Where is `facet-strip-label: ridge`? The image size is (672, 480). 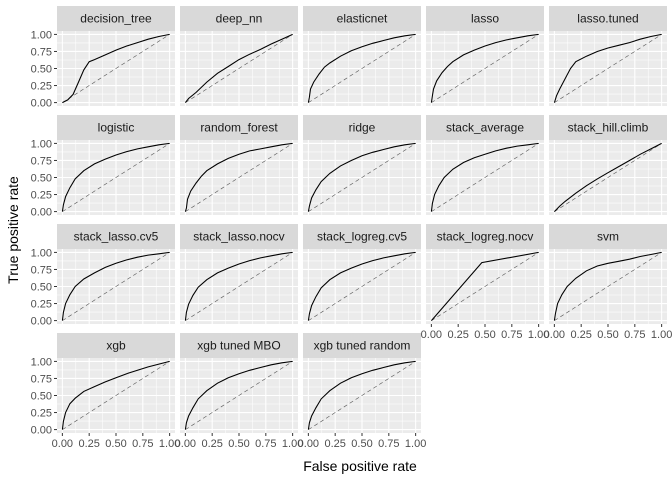
facet-strip-label: ridge is located at coordinates (362, 128).